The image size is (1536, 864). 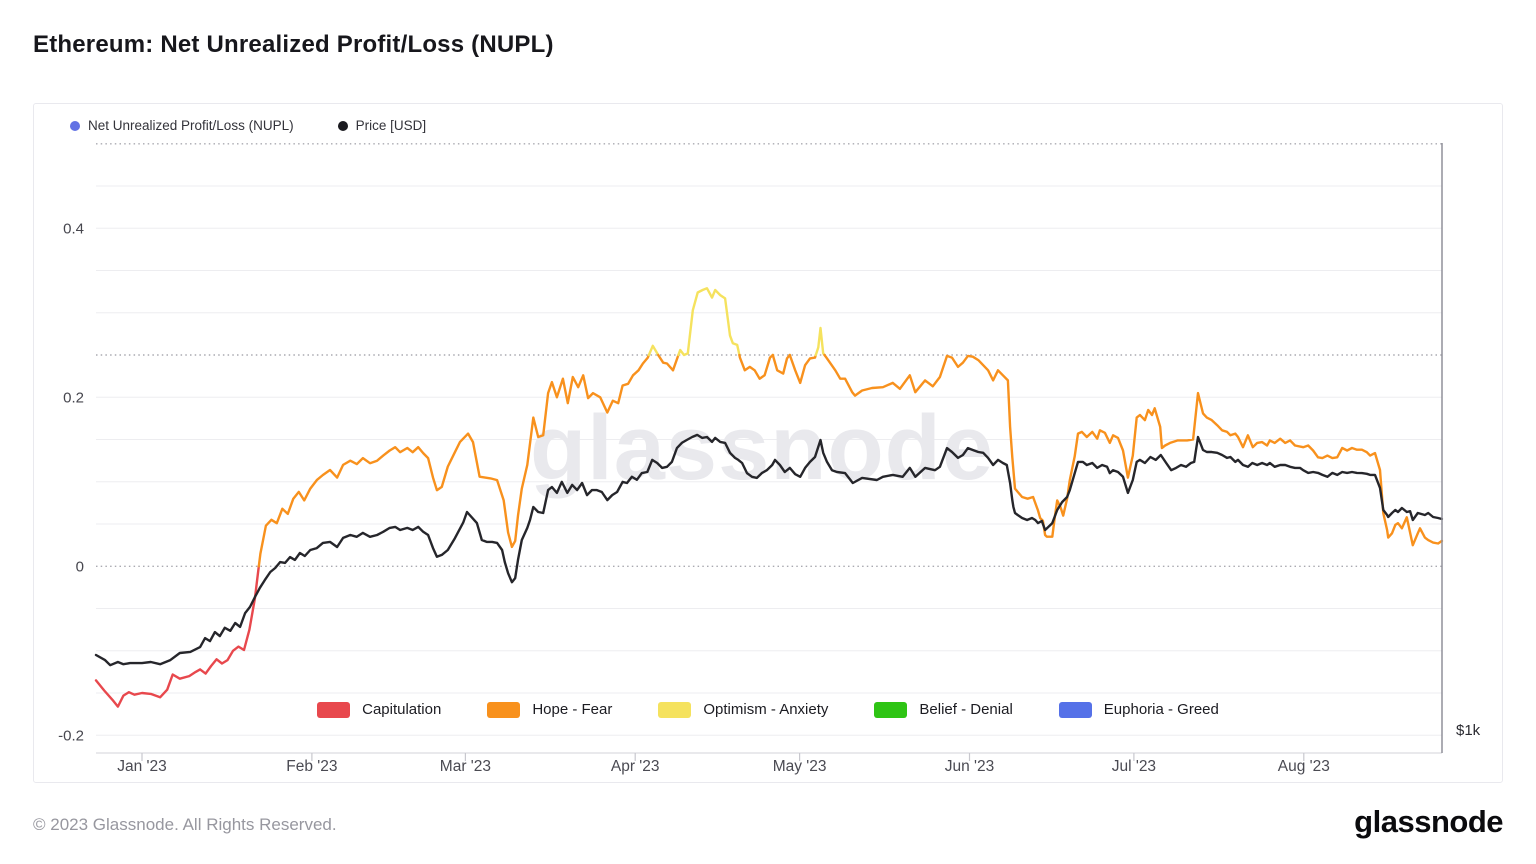 What do you see at coordinates (1161, 709) in the screenshot?
I see `zone-legend-euphoria-greed-label: Euphoria - Greed` at bounding box center [1161, 709].